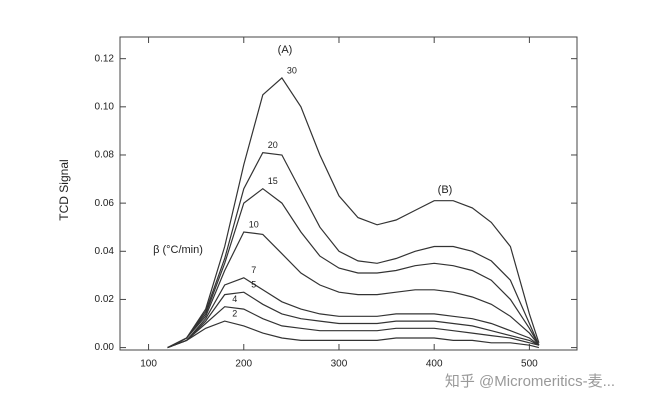  What do you see at coordinates (254, 224) in the screenshot?
I see `series-label: 10` at bounding box center [254, 224].